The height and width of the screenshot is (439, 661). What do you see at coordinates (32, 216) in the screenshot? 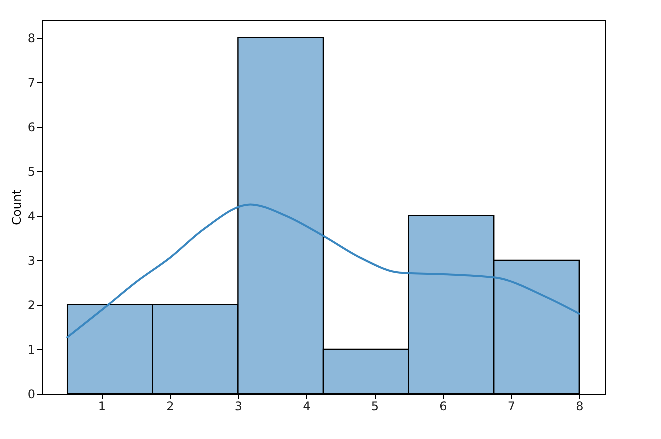
I see `y-tick-label: 4` at bounding box center [32, 216].